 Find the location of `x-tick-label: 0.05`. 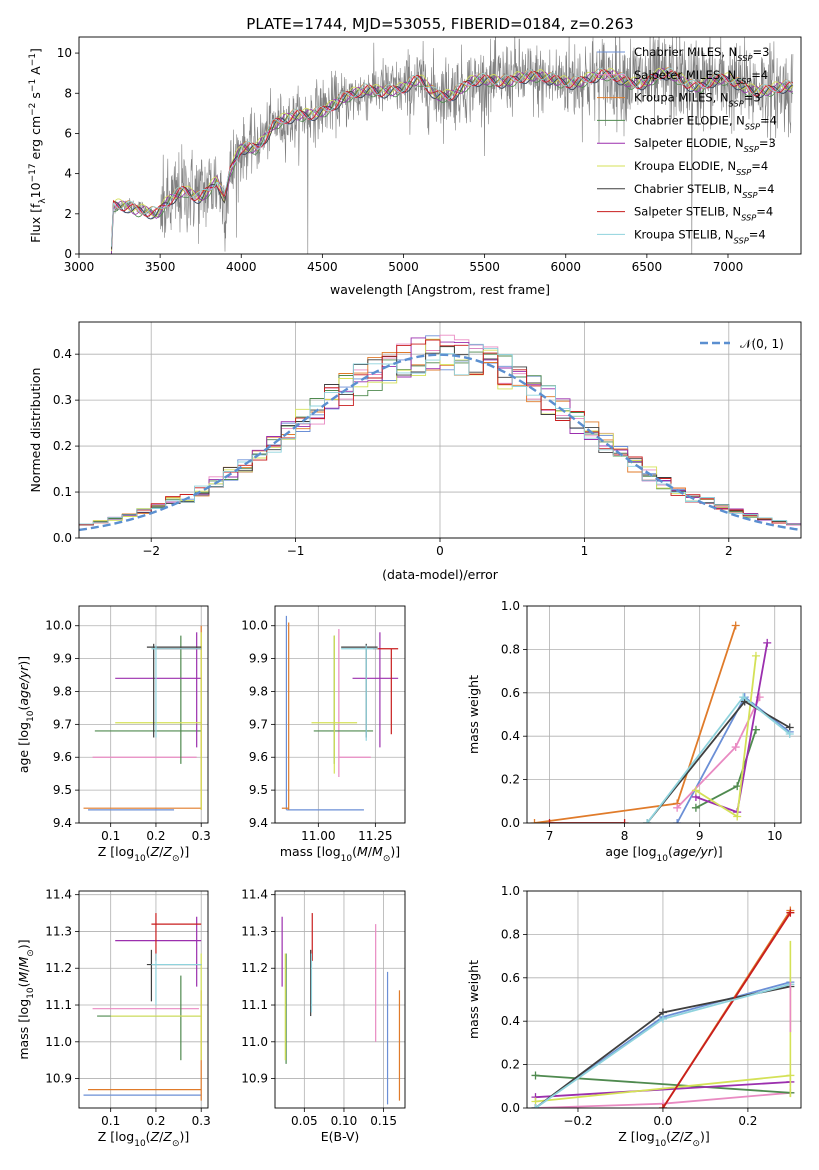

x-tick-label: 0.05 is located at coordinates (304, 1121).